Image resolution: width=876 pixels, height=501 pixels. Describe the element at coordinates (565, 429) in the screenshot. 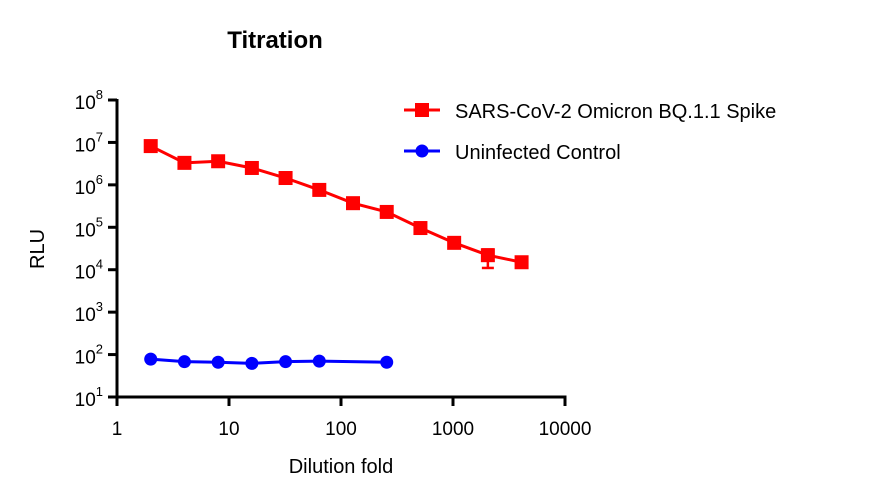

I see `x-tick-label: 10000` at that location.